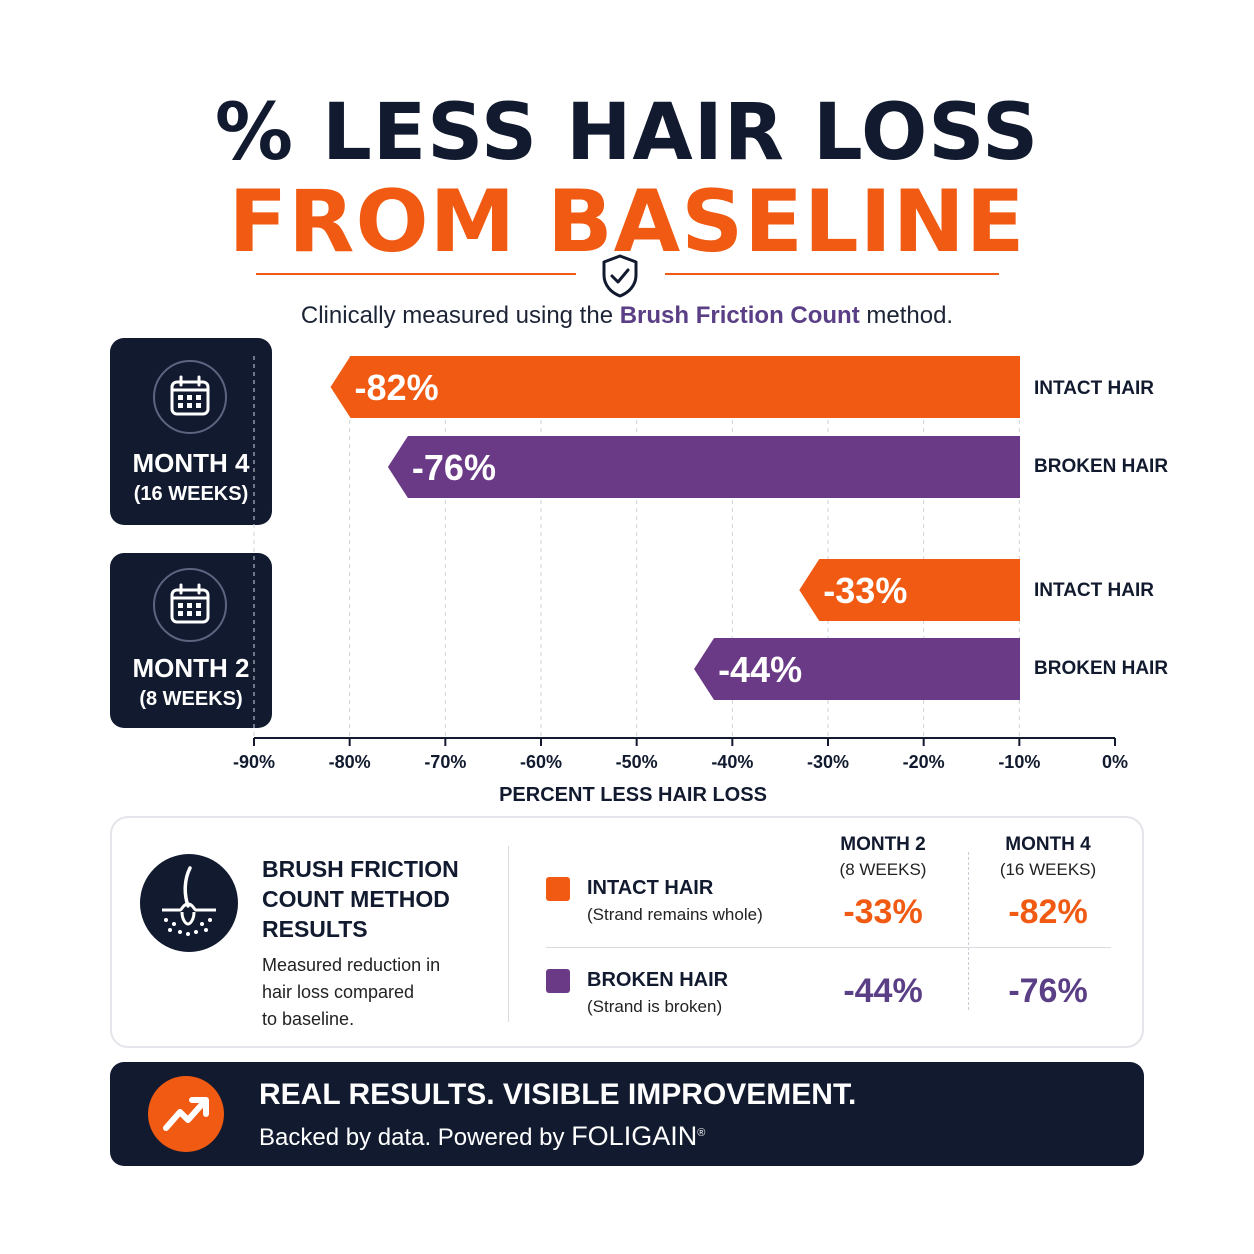 The image size is (1254, 1254). I want to click on legend-broken-month4: -76%, so click(1048, 991).